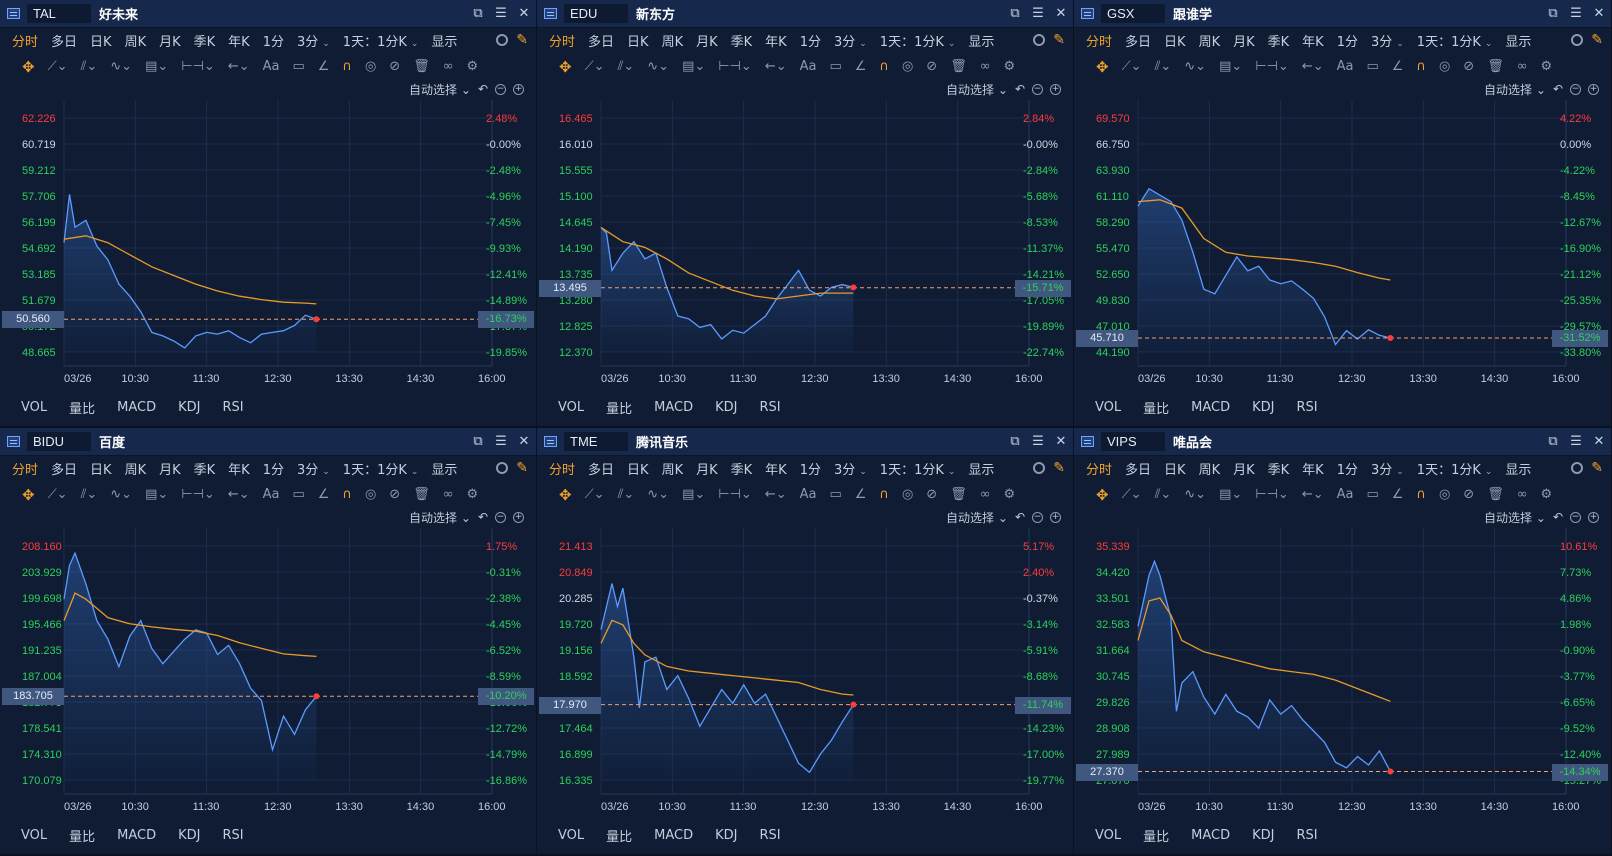 This screenshot has height=856, width=1612. I want to click on stock-code-input: VIPS, so click(1133, 441).